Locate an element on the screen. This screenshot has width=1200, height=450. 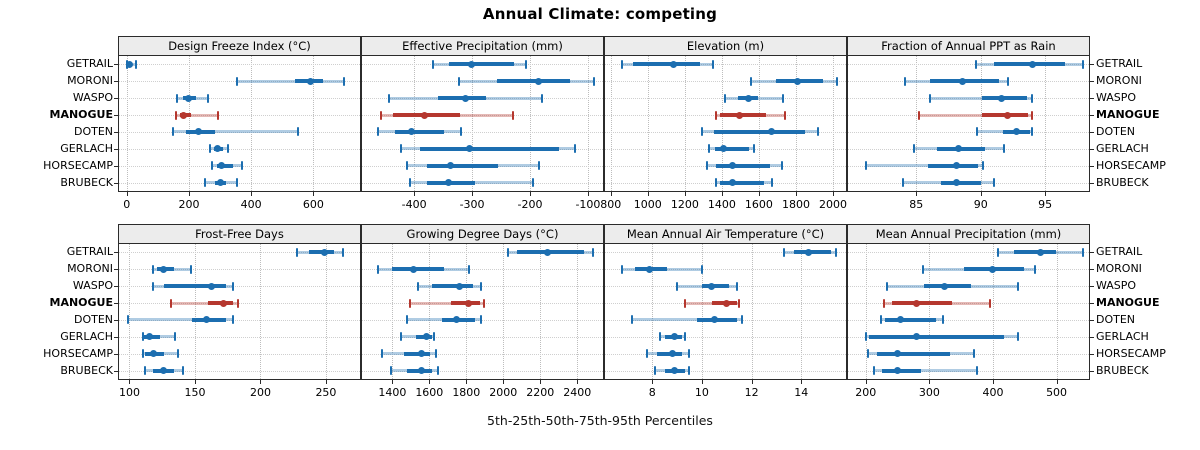
median-dot-horsecamp is located at coordinates (956, 166).